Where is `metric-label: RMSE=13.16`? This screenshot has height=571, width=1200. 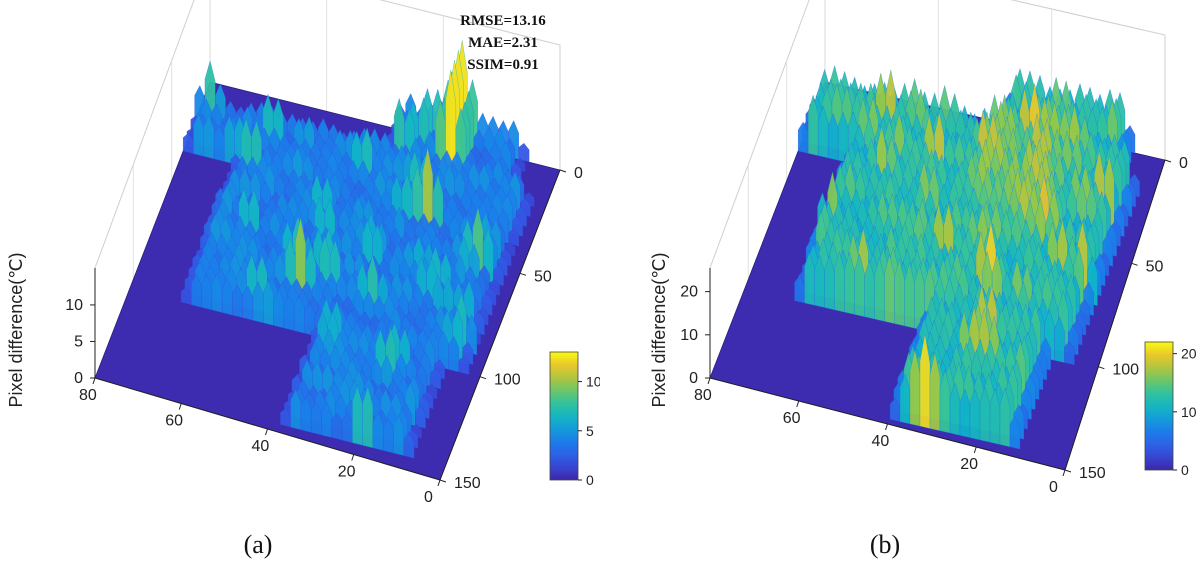 metric-label: RMSE=13.16 is located at coordinates (503, 21).